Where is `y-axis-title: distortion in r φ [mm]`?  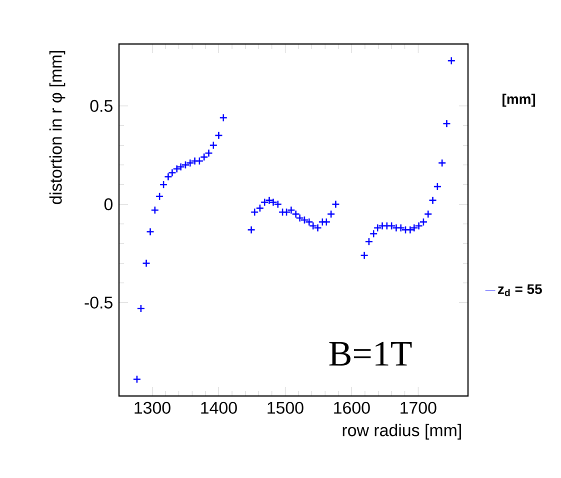 y-axis-title: distortion in r φ [mm] is located at coordinates (57, 127).